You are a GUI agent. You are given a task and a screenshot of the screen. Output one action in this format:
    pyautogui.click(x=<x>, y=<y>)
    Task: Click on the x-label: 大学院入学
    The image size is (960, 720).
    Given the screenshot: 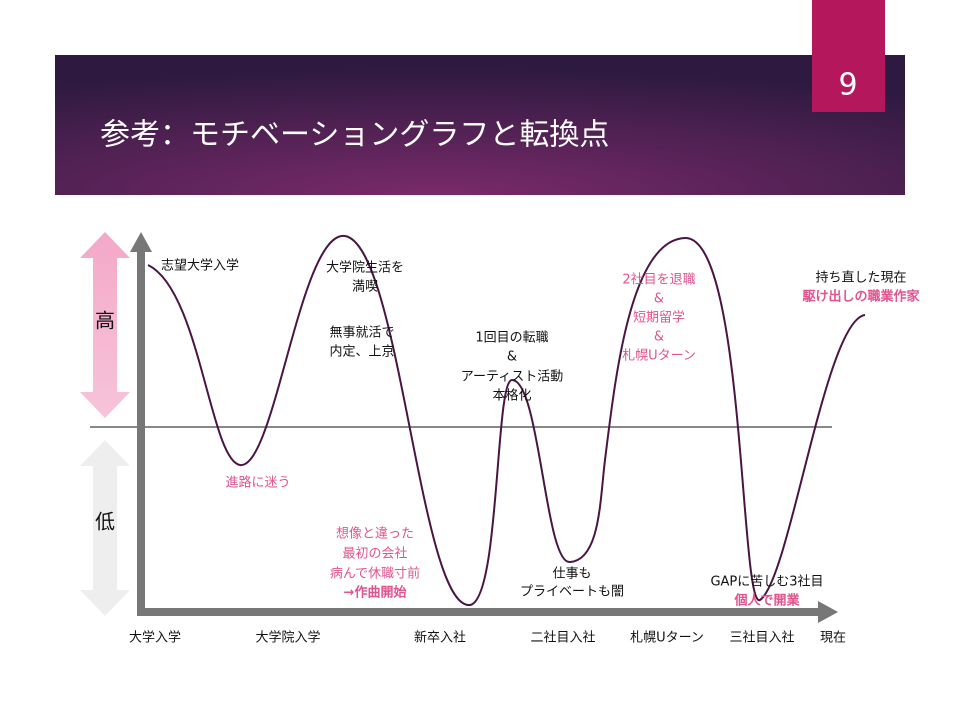 What is the action you would take?
    pyautogui.click(x=287, y=638)
    